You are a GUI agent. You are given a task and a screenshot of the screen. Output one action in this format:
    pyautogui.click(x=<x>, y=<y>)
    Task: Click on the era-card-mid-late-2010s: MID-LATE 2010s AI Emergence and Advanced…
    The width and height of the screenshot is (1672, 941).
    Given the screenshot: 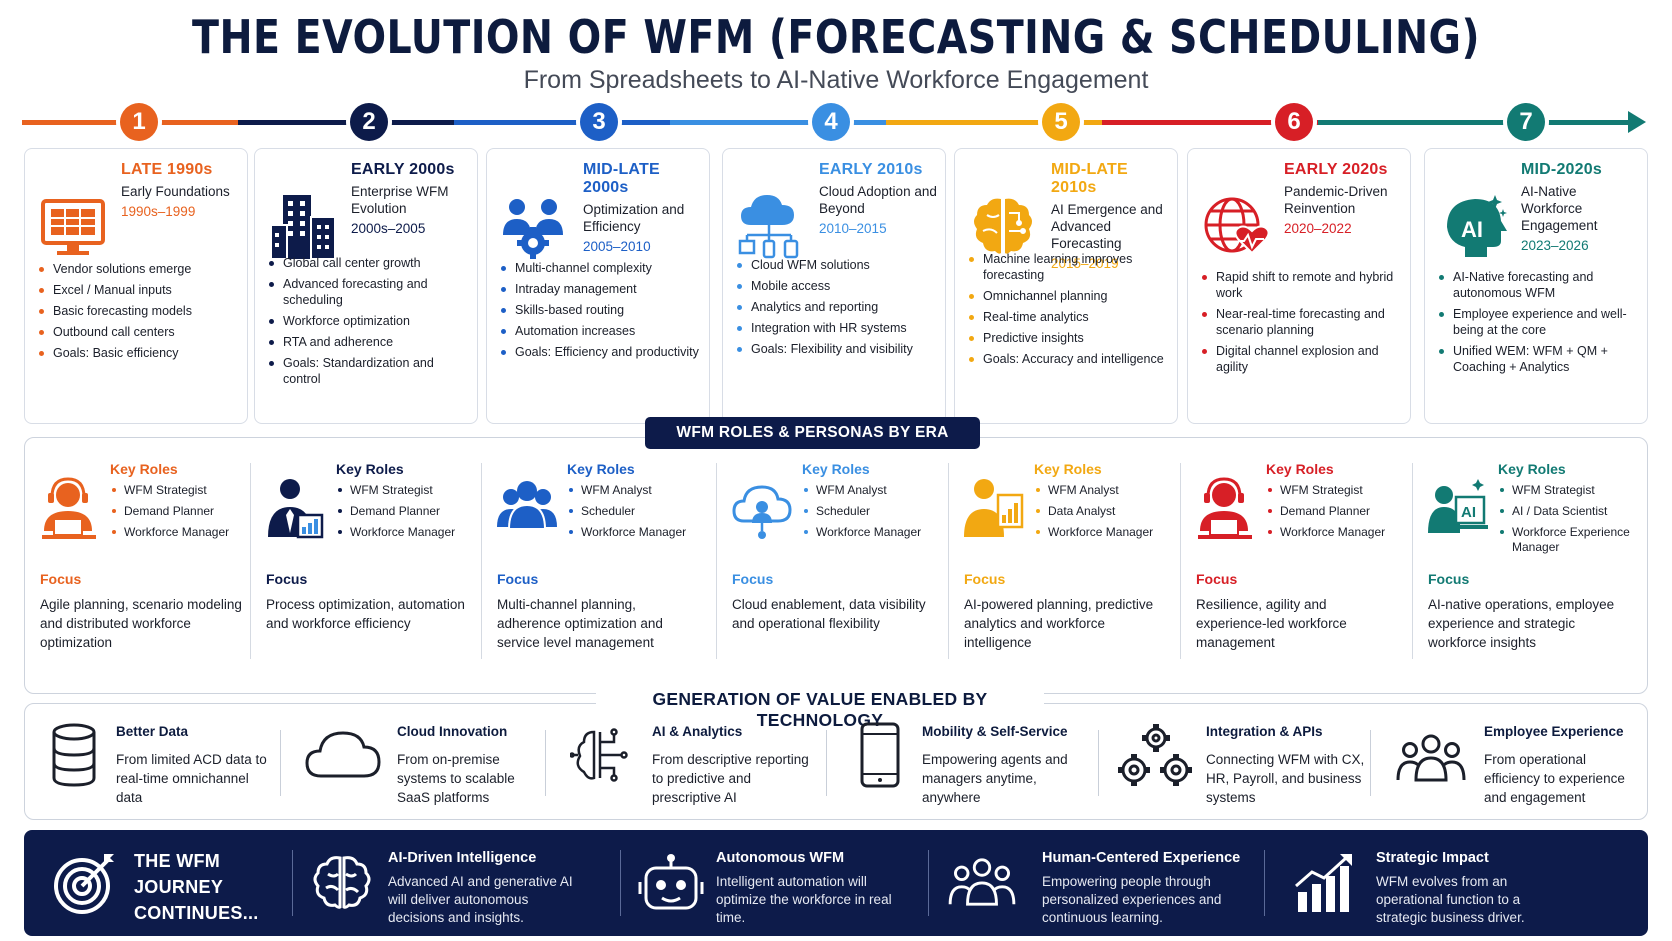 What is the action you would take?
    pyautogui.click(x=1066, y=286)
    